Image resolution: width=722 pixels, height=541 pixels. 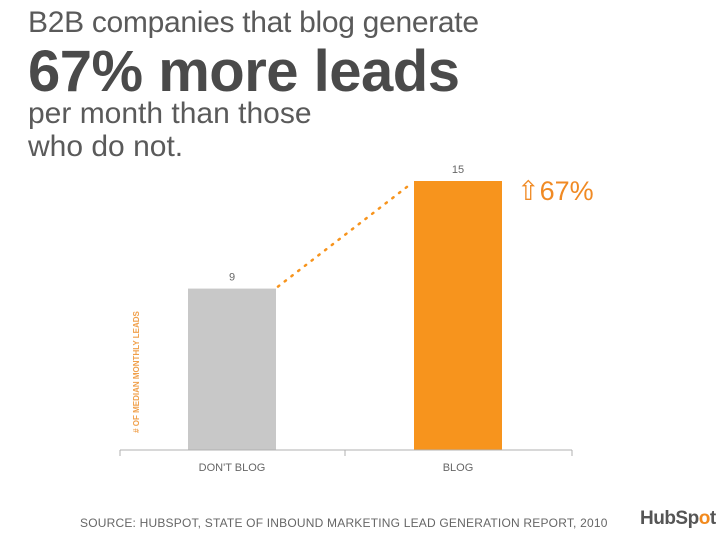 I want to click on data-label-1: 9, so click(x=232, y=278).